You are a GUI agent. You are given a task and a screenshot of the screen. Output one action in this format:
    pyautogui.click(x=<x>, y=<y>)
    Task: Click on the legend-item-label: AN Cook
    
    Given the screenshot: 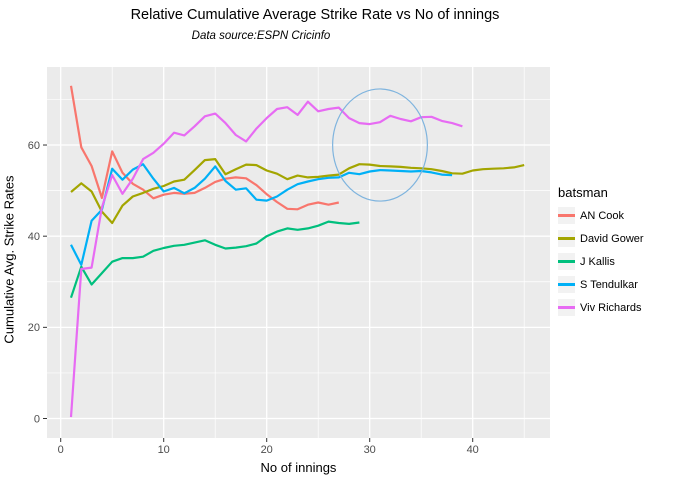 What is the action you would take?
    pyautogui.click(x=602, y=215)
    